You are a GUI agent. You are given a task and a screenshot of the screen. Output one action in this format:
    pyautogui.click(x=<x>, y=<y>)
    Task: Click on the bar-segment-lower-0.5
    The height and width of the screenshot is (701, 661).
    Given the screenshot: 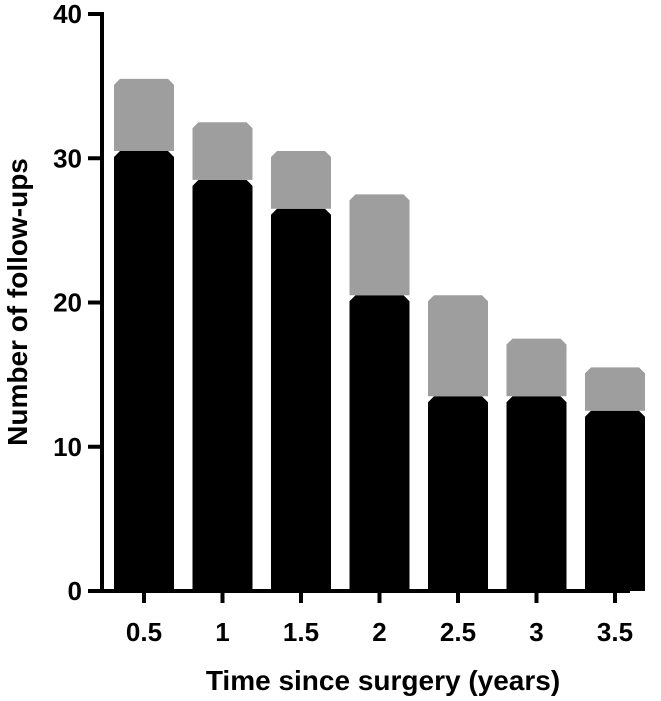 What is the action you would take?
    pyautogui.click(x=144, y=371)
    